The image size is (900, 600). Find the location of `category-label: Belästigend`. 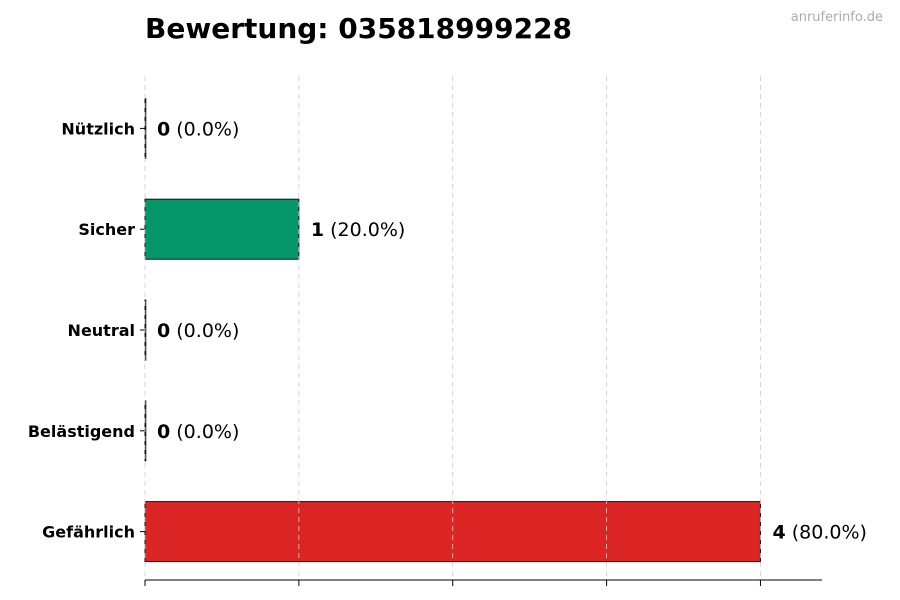

category-label: Belästigend is located at coordinates (81, 431).